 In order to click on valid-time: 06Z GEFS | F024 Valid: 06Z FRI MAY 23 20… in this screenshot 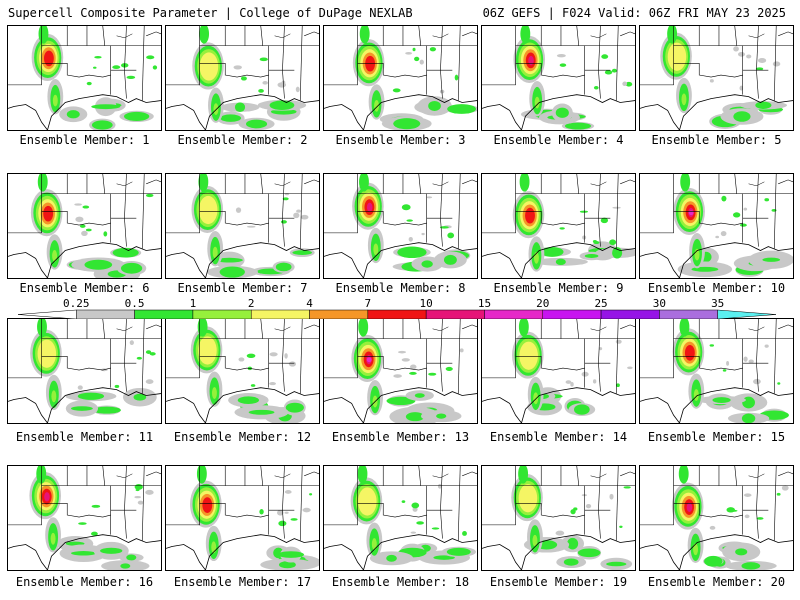, I will do `click(634, 13)`.